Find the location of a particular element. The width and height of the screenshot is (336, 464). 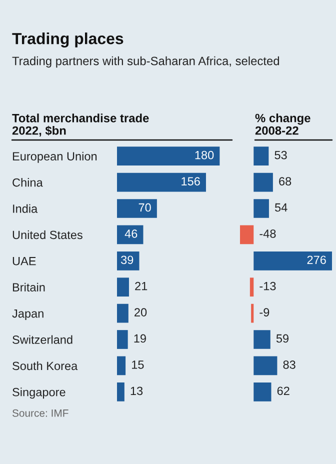

y-tick-label: UAE is located at coordinates (24, 261).